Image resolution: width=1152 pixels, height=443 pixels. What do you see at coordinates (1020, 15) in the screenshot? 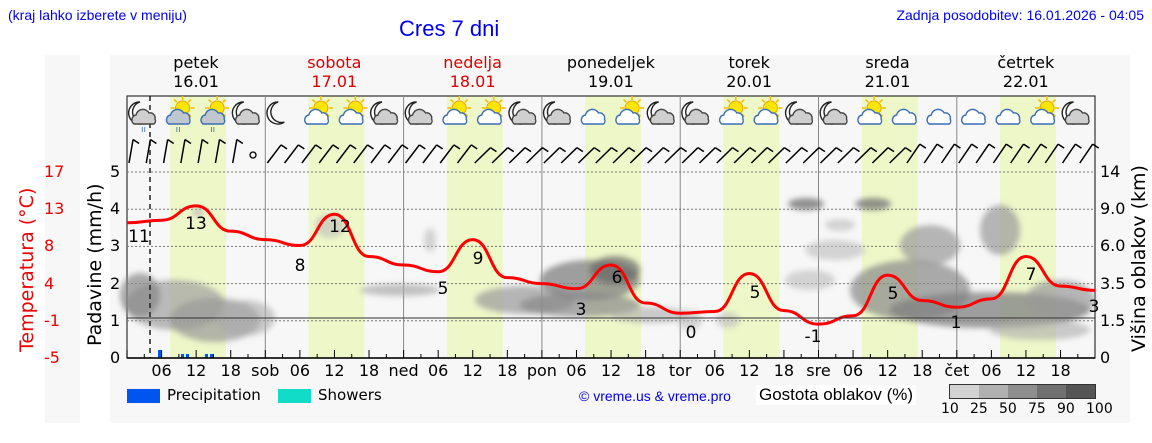
I see `last-update: Zadnja posodobitev: 16.01.2026 - 04:05` at bounding box center [1020, 15].